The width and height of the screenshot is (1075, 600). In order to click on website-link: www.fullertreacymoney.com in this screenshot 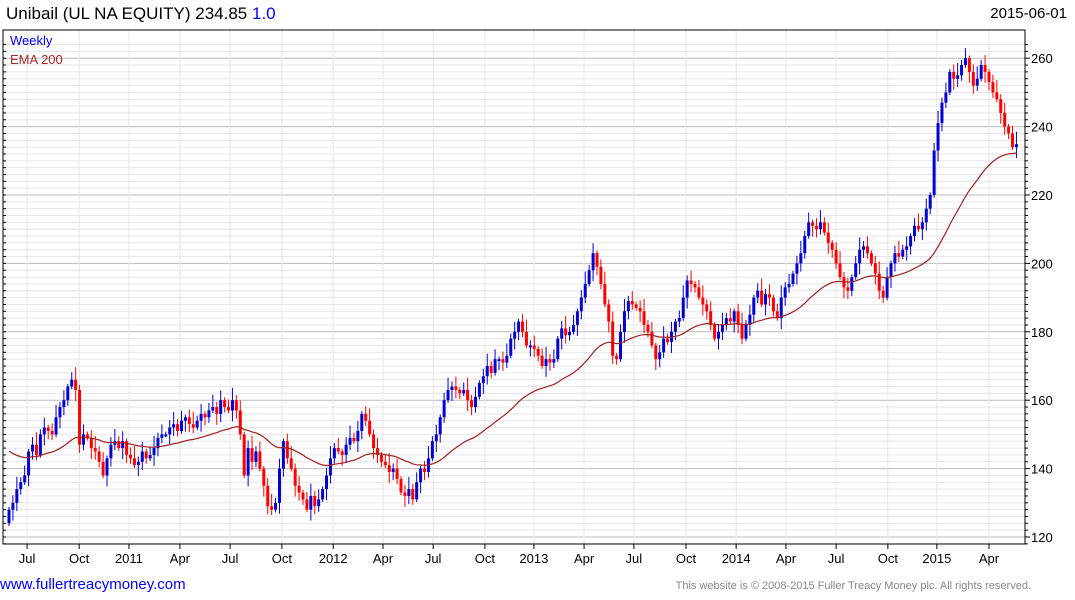, I will do `click(93, 584)`.